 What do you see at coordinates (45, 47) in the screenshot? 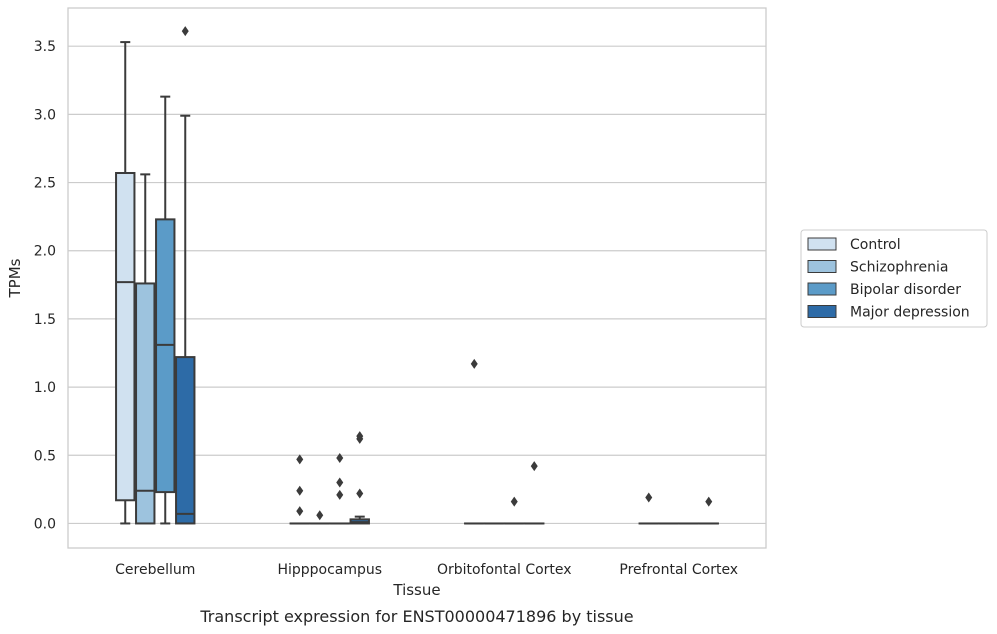
I see `y-tick-label: 3.5` at bounding box center [45, 47].